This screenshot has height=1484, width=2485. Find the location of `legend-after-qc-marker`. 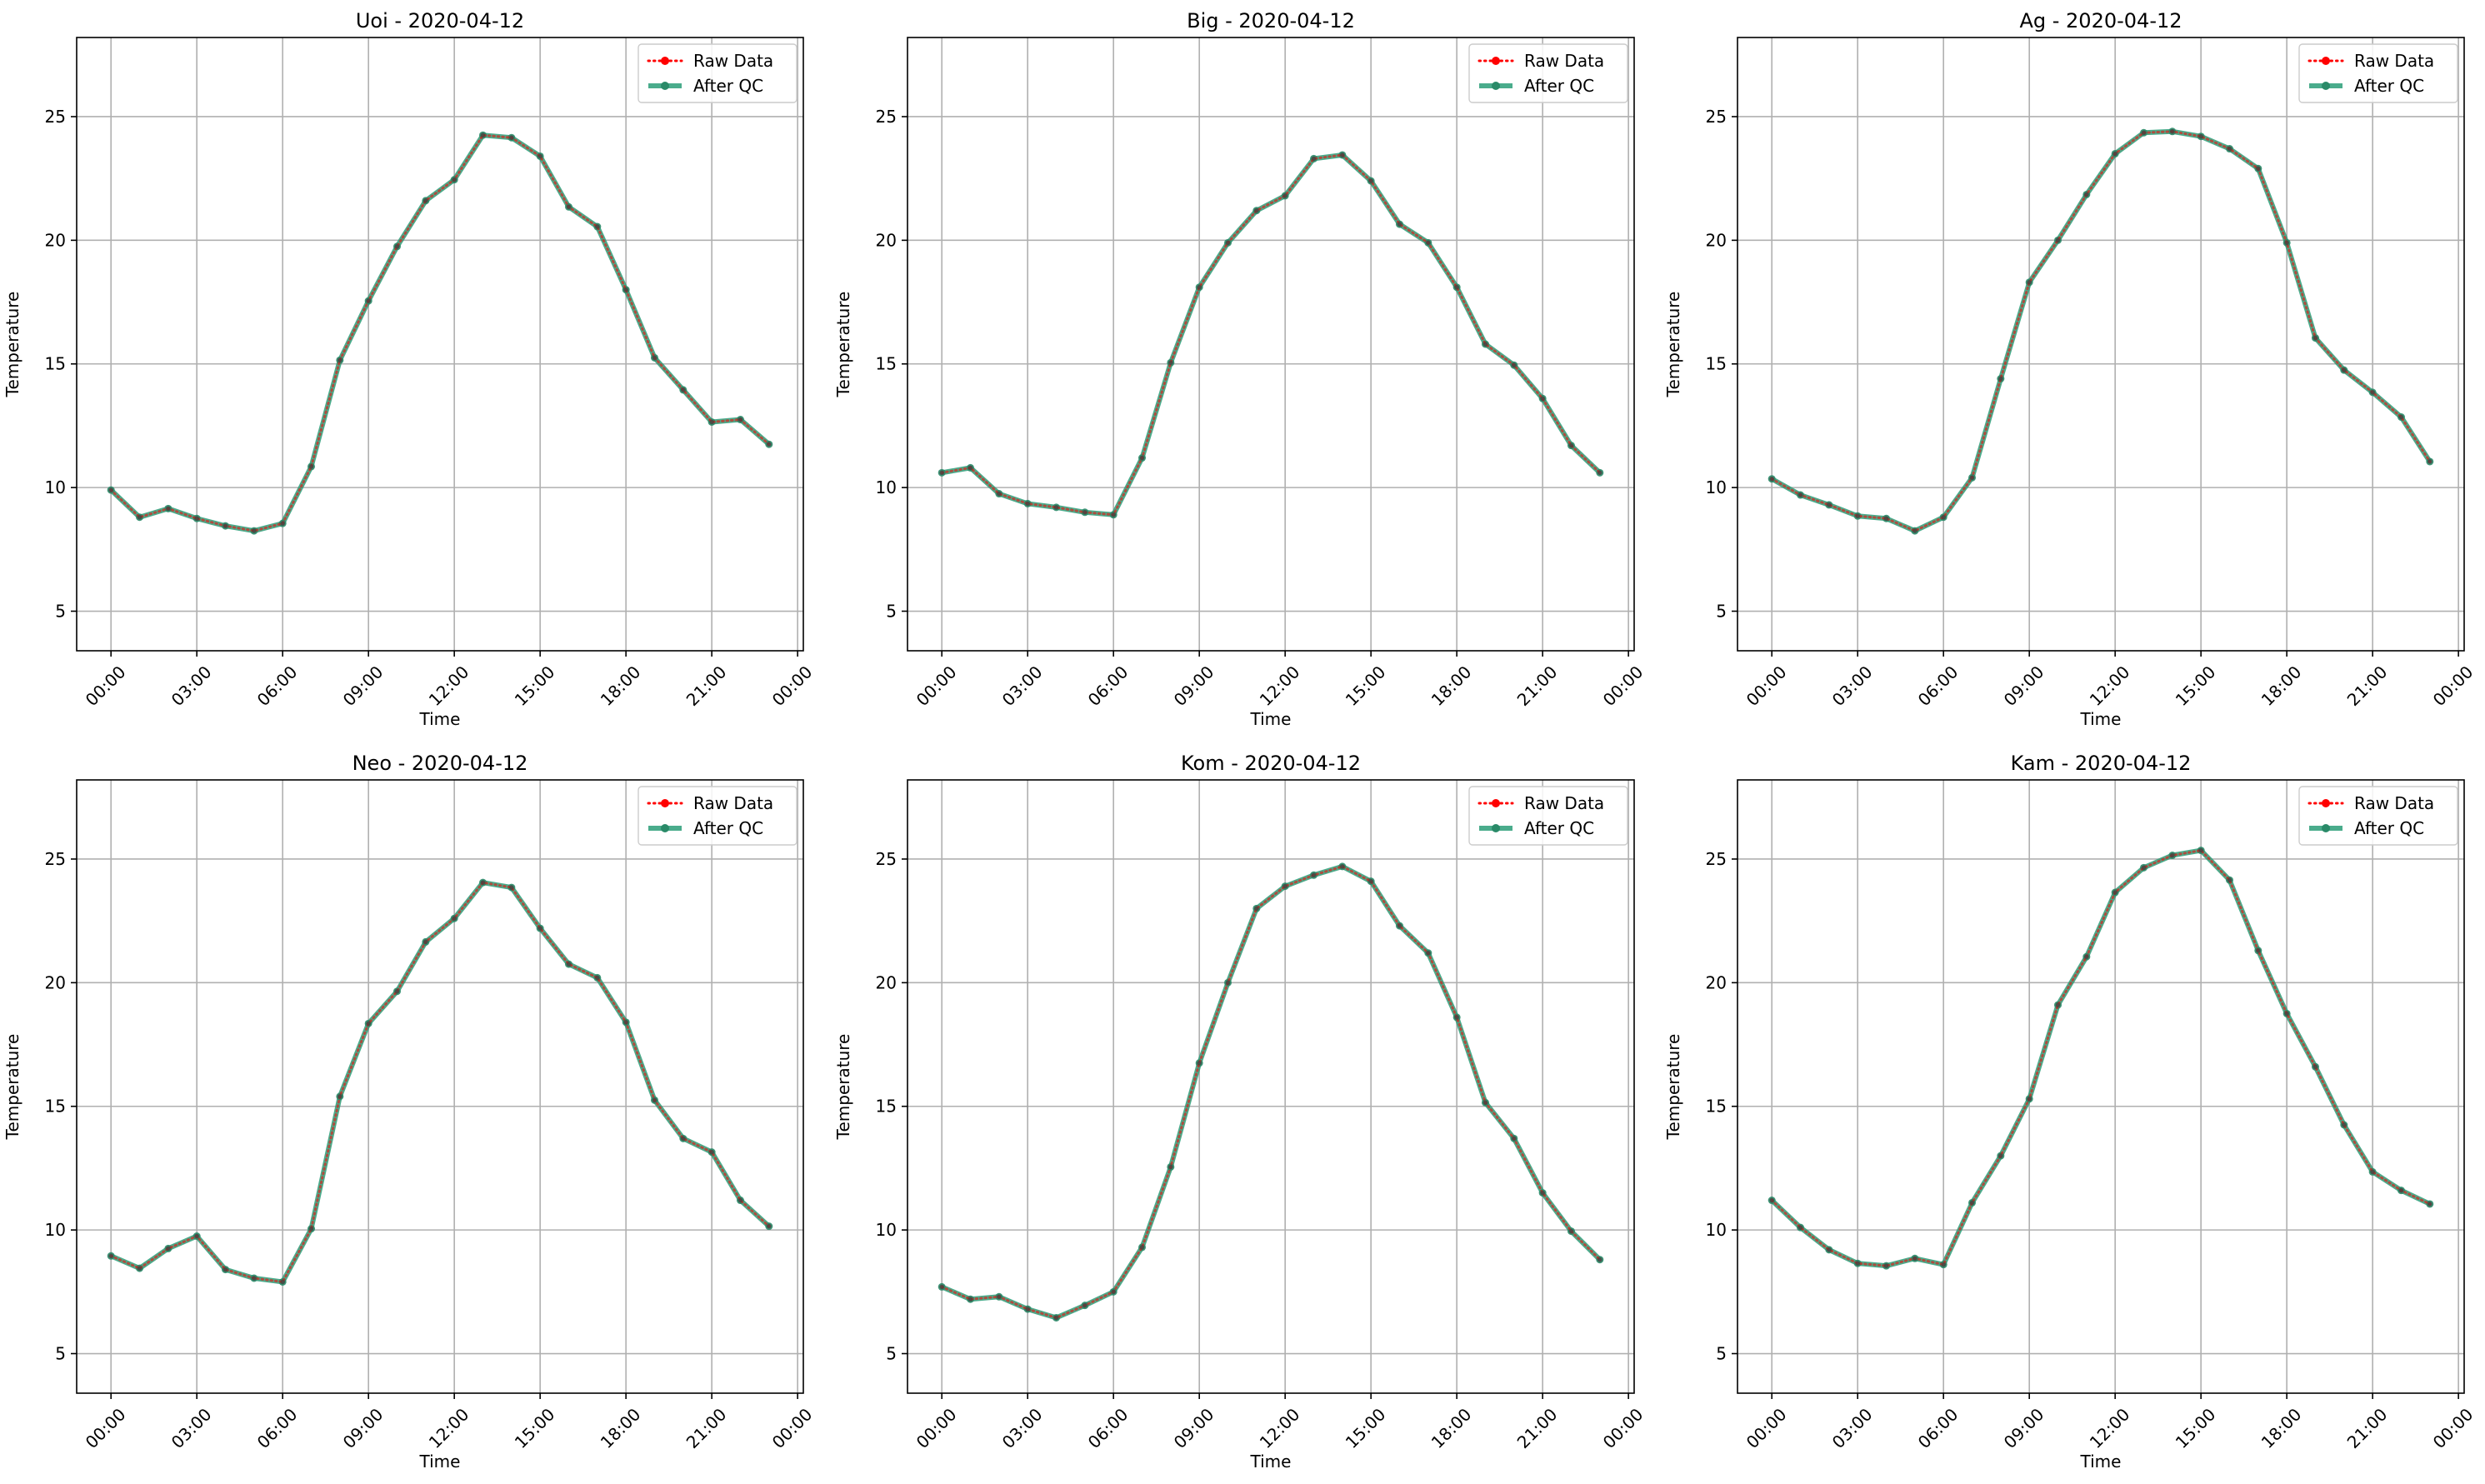

legend-after-qc-marker is located at coordinates (2326, 828).